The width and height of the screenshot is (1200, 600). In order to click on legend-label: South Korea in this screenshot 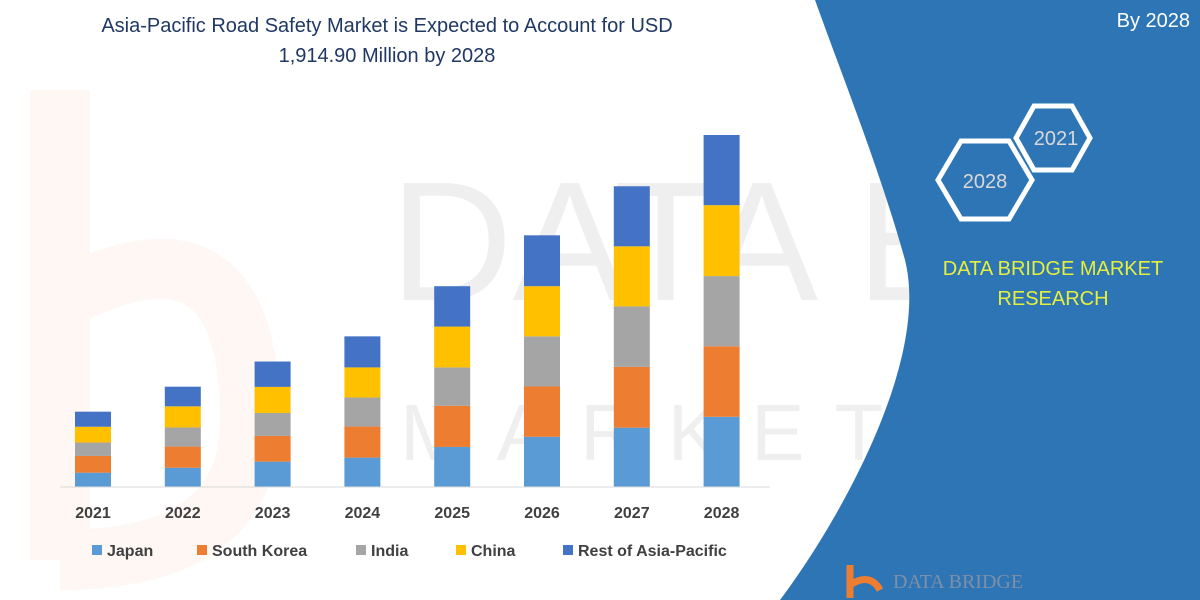, I will do `click(259, 551)`.